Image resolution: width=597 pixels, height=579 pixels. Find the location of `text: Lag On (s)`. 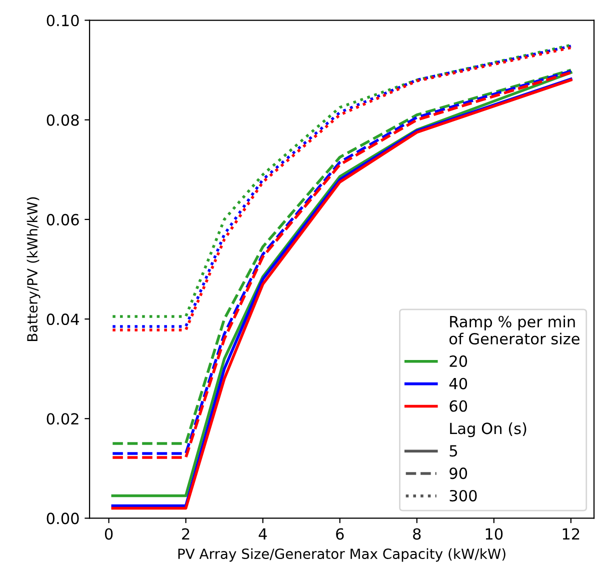

text: Lag On (s) is located at coordinates (488, 430).